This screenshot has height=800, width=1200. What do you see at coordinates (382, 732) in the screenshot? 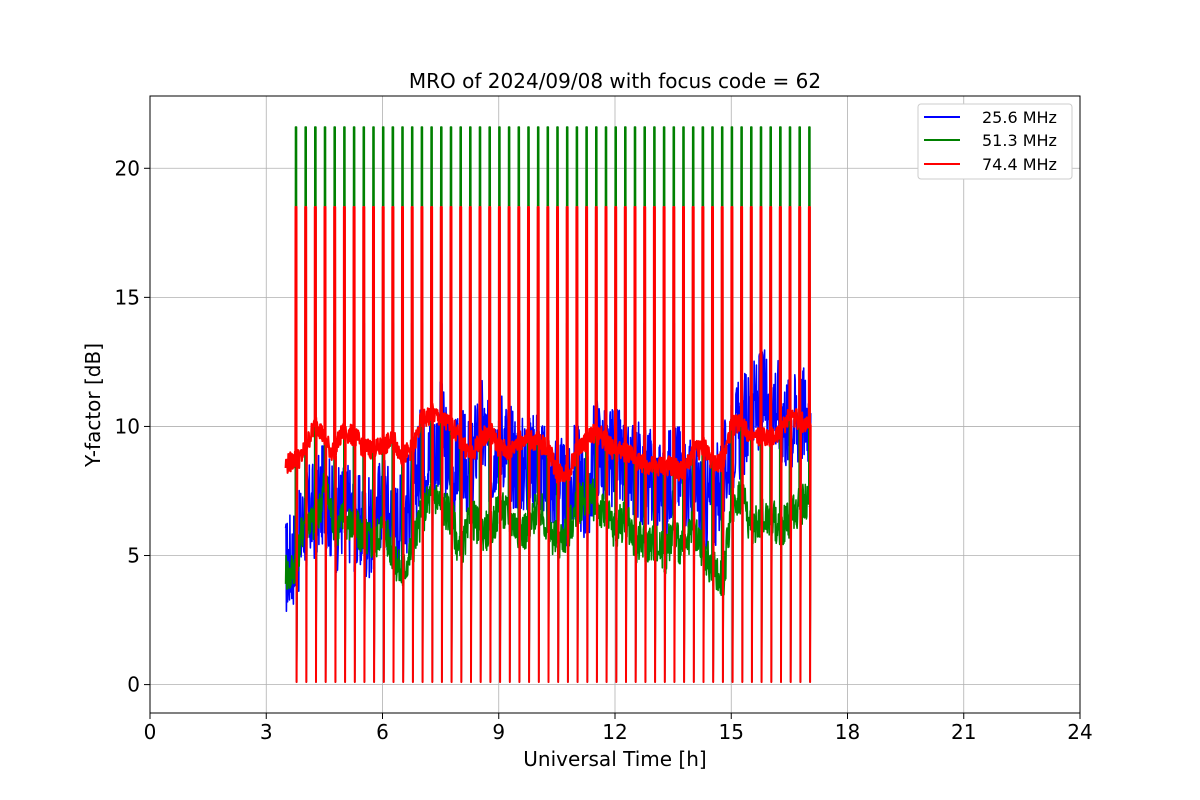
I see `x-tick-label: 6` at bounding box center [382, 732].